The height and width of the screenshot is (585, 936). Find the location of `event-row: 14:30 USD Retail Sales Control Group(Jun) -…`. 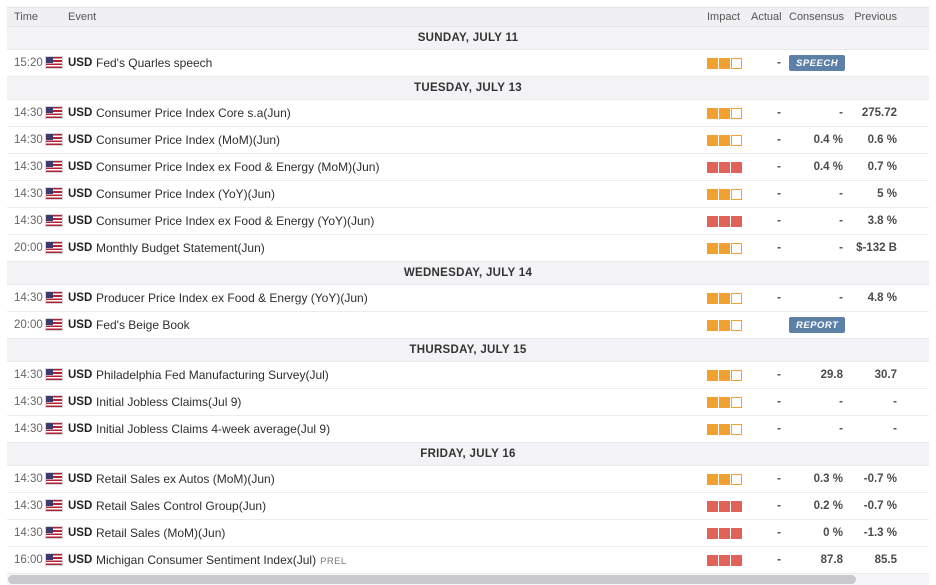

event-row: 14:30 USD Retail Sales Control Group(Jun) -… is located at coordinates (468, 506).